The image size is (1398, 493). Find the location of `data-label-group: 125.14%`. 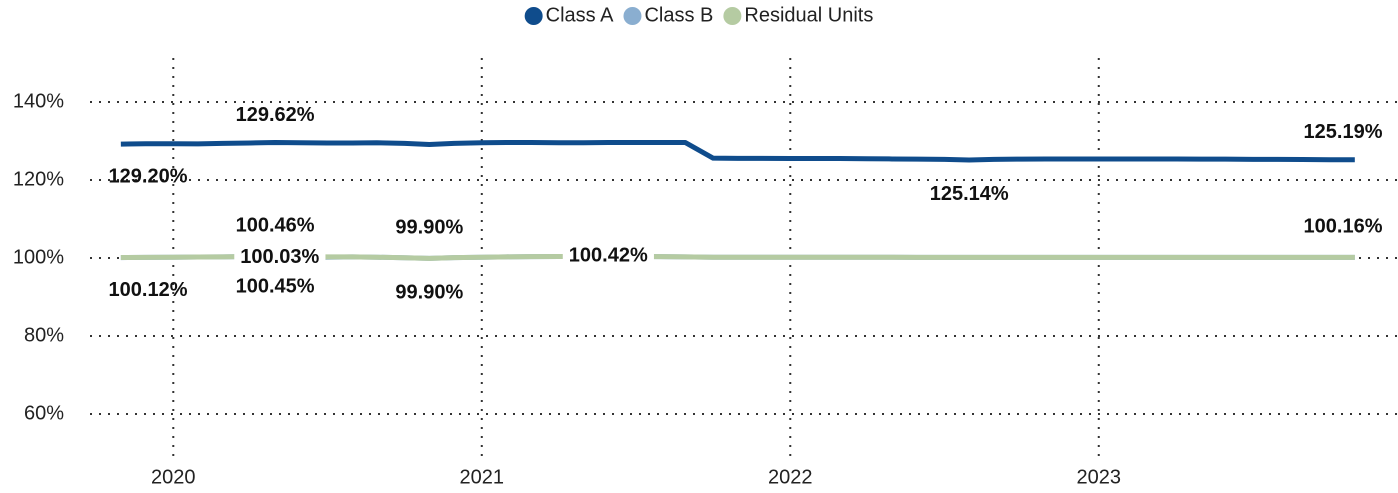

data-label-group: 125.14% is located at coordinates (969, 194).